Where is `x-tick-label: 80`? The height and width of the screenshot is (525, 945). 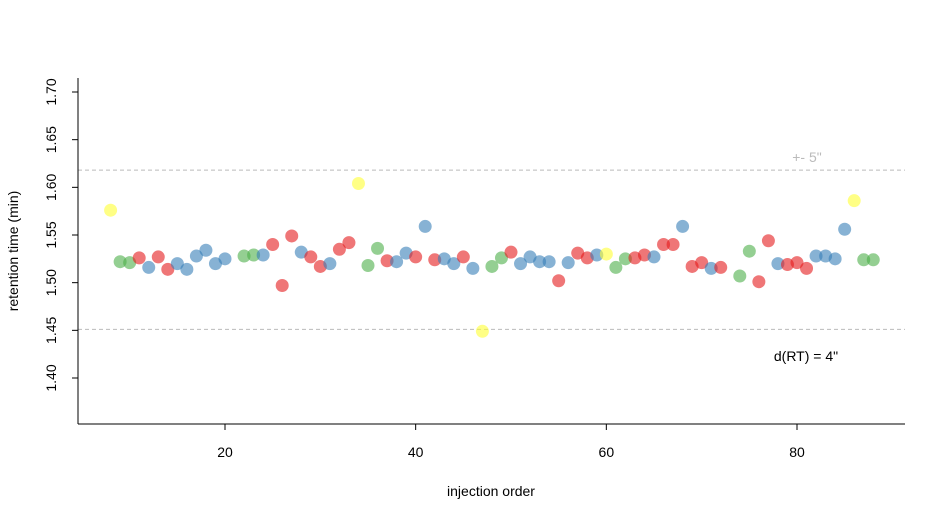
x-tick-label: 80 is located at coordinates (797, 452).